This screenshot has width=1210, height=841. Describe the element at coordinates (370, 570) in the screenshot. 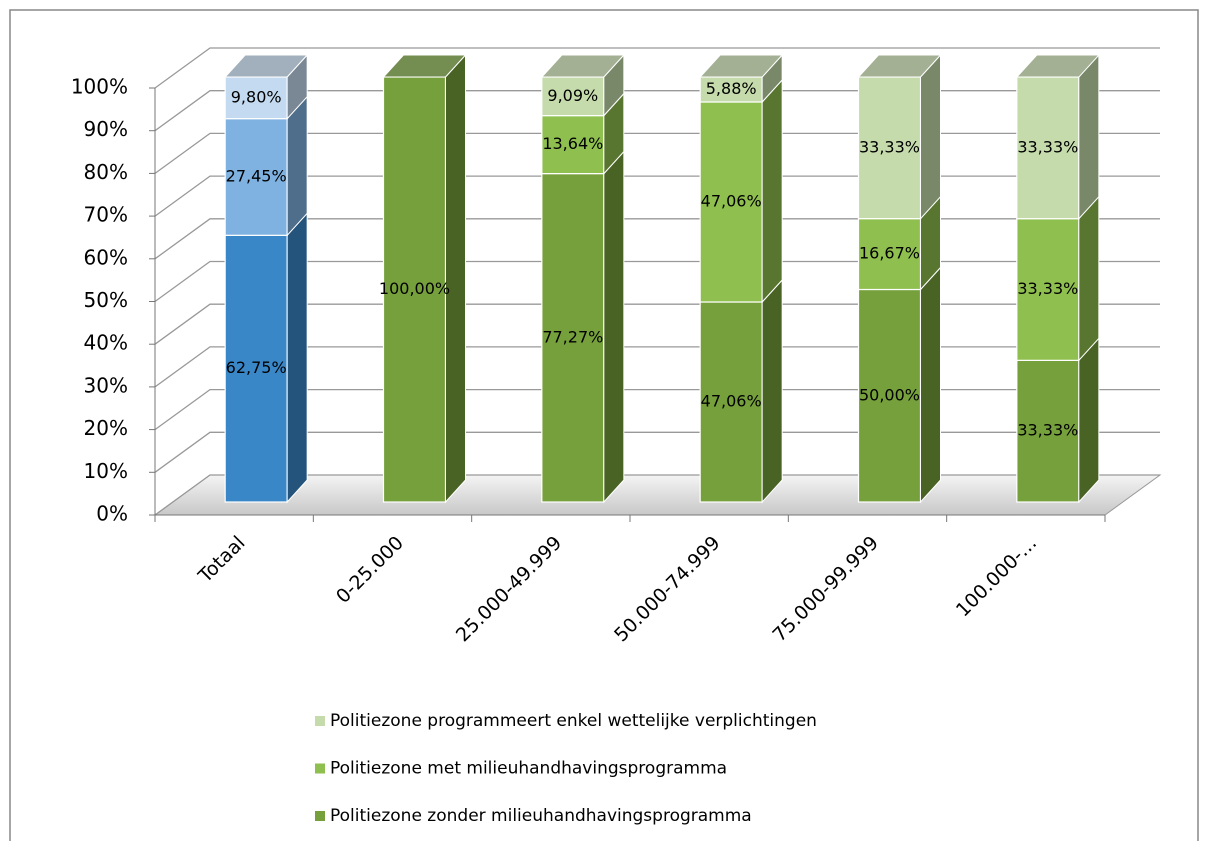

I see `x-tick-label: 0-25.000` at that location.